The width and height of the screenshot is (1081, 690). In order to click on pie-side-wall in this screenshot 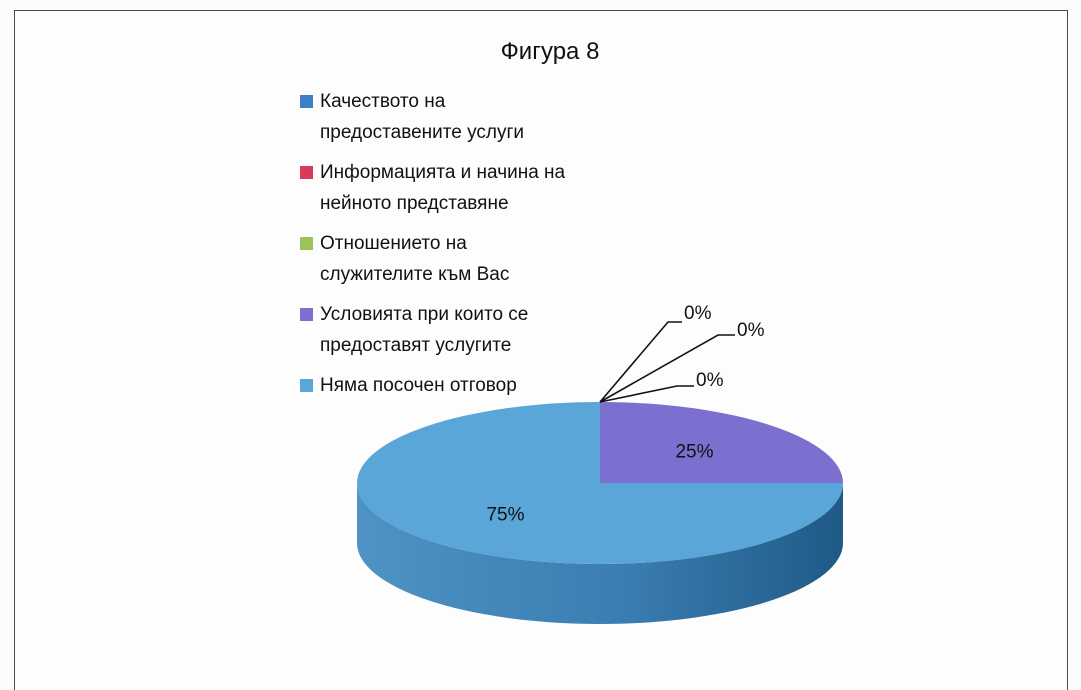, I will do `click(600, 553)`.